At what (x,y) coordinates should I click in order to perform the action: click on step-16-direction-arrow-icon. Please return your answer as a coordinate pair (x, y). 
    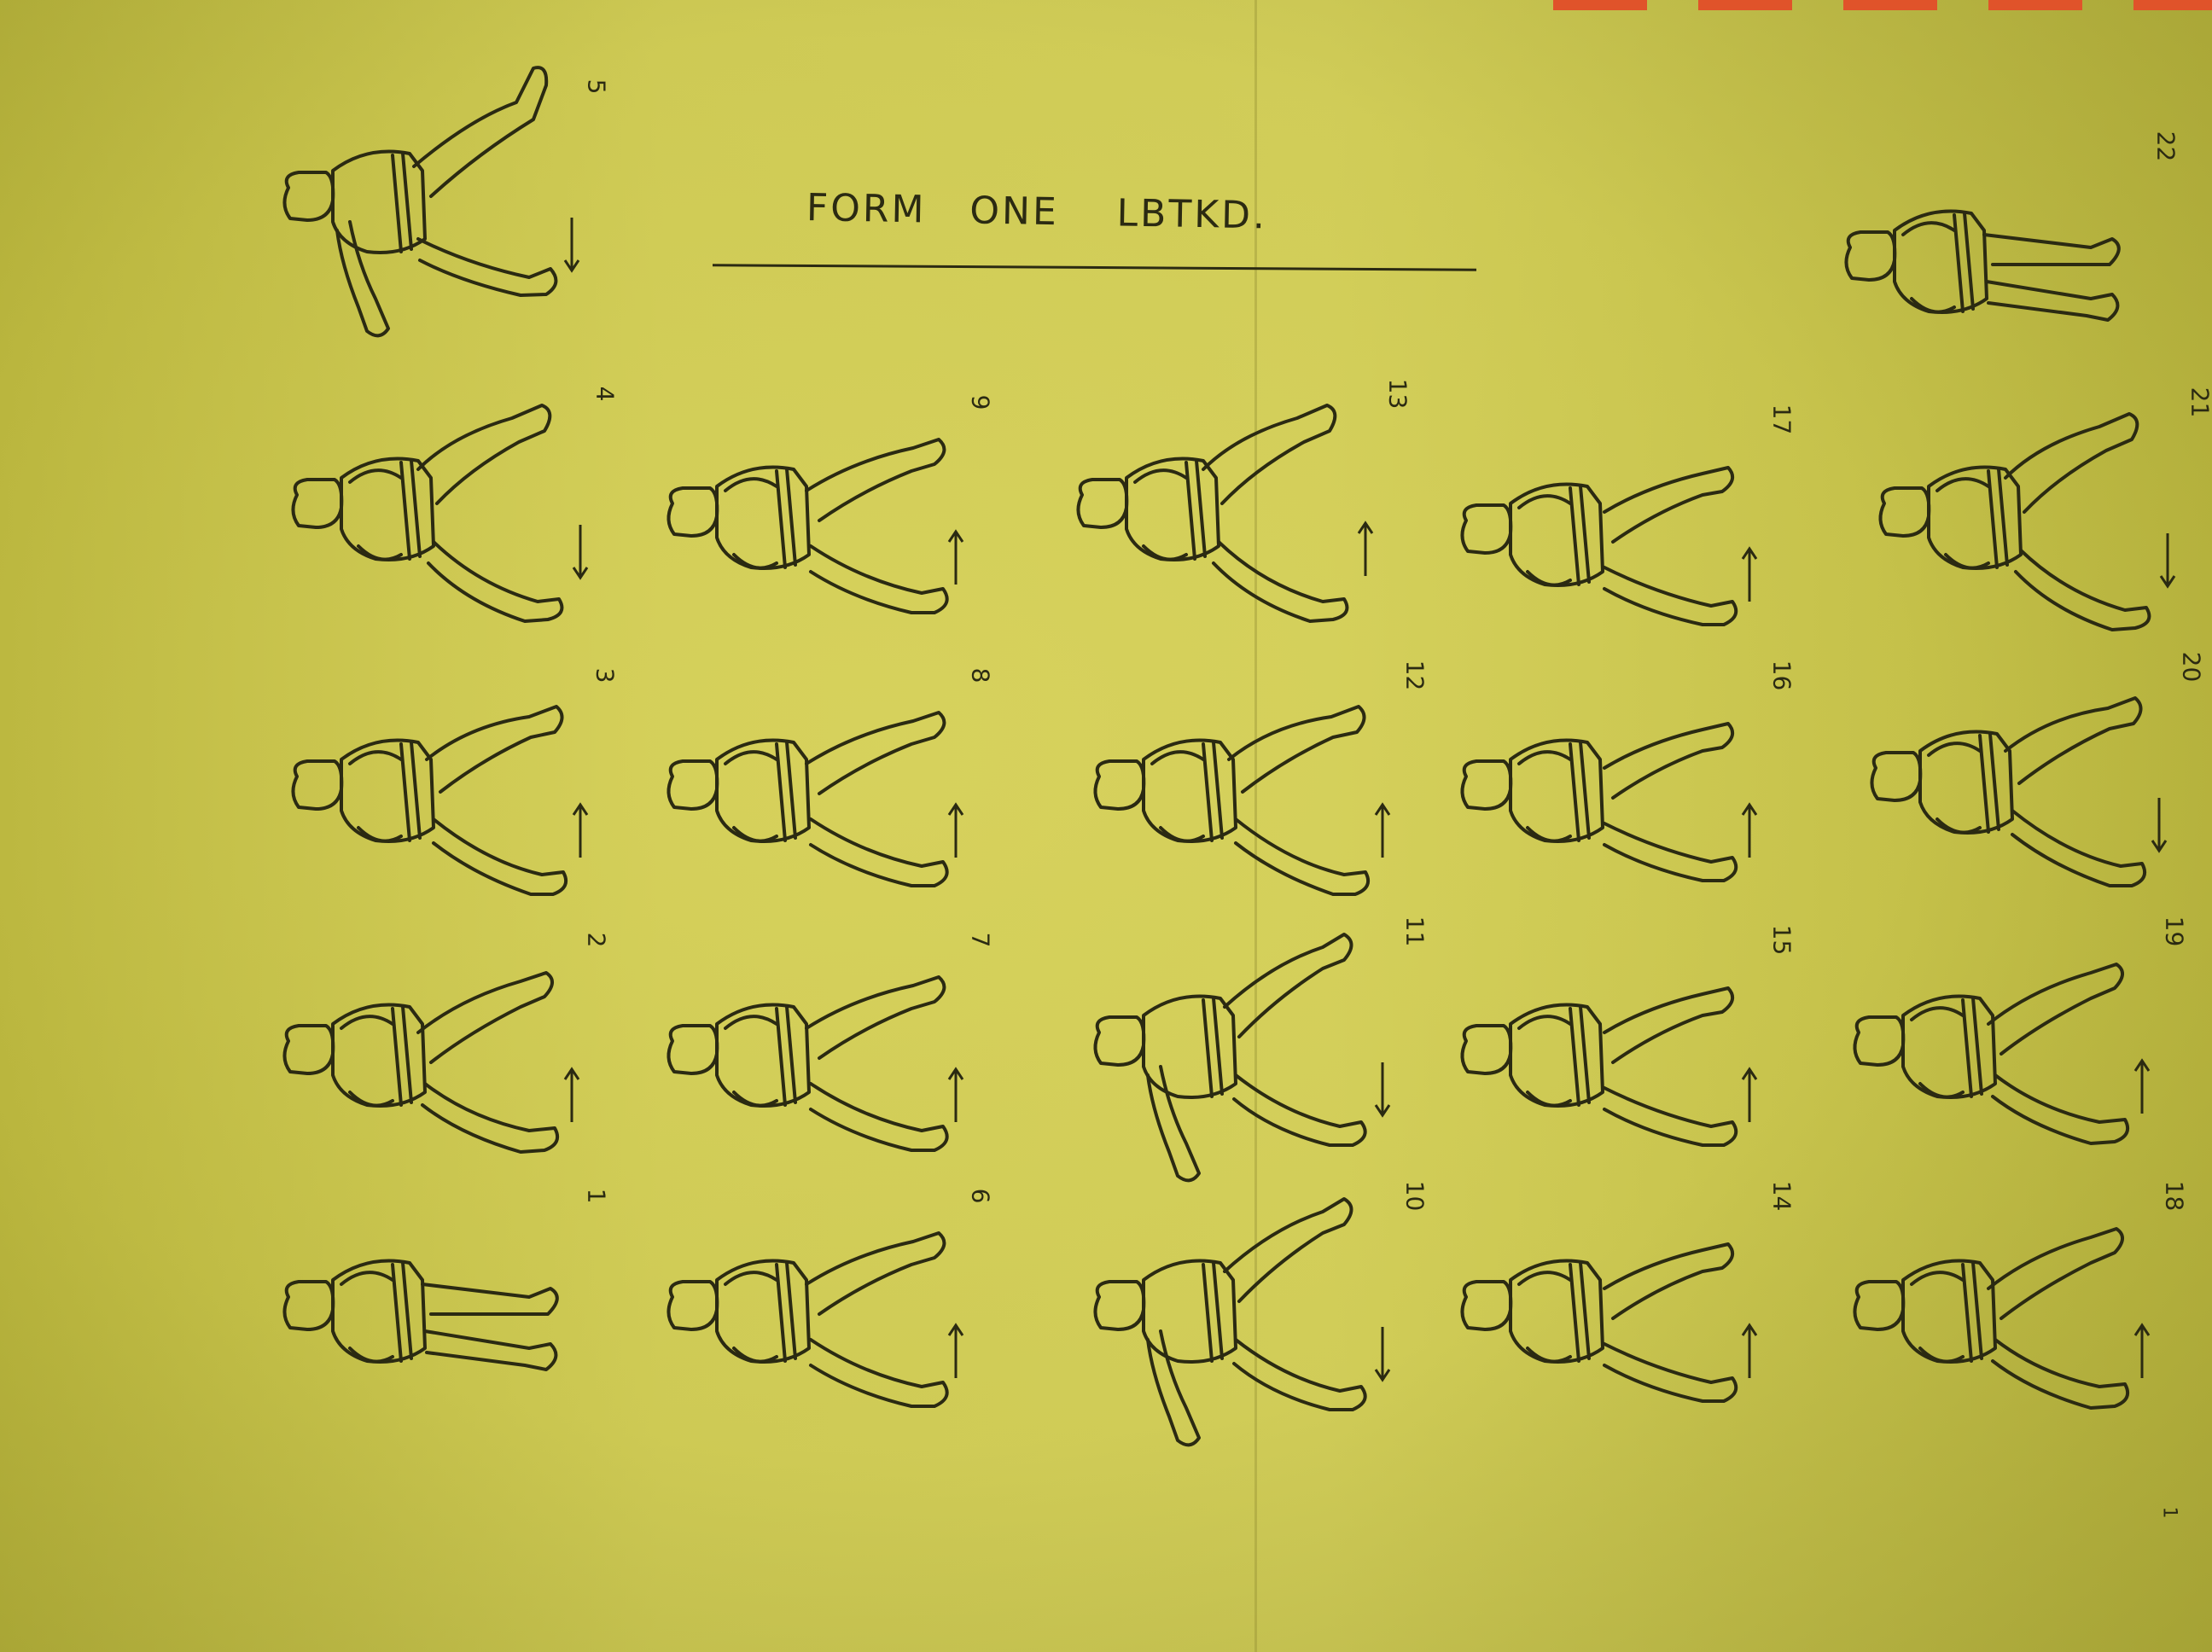
    Looking at the image, I should click on (1749, 832).